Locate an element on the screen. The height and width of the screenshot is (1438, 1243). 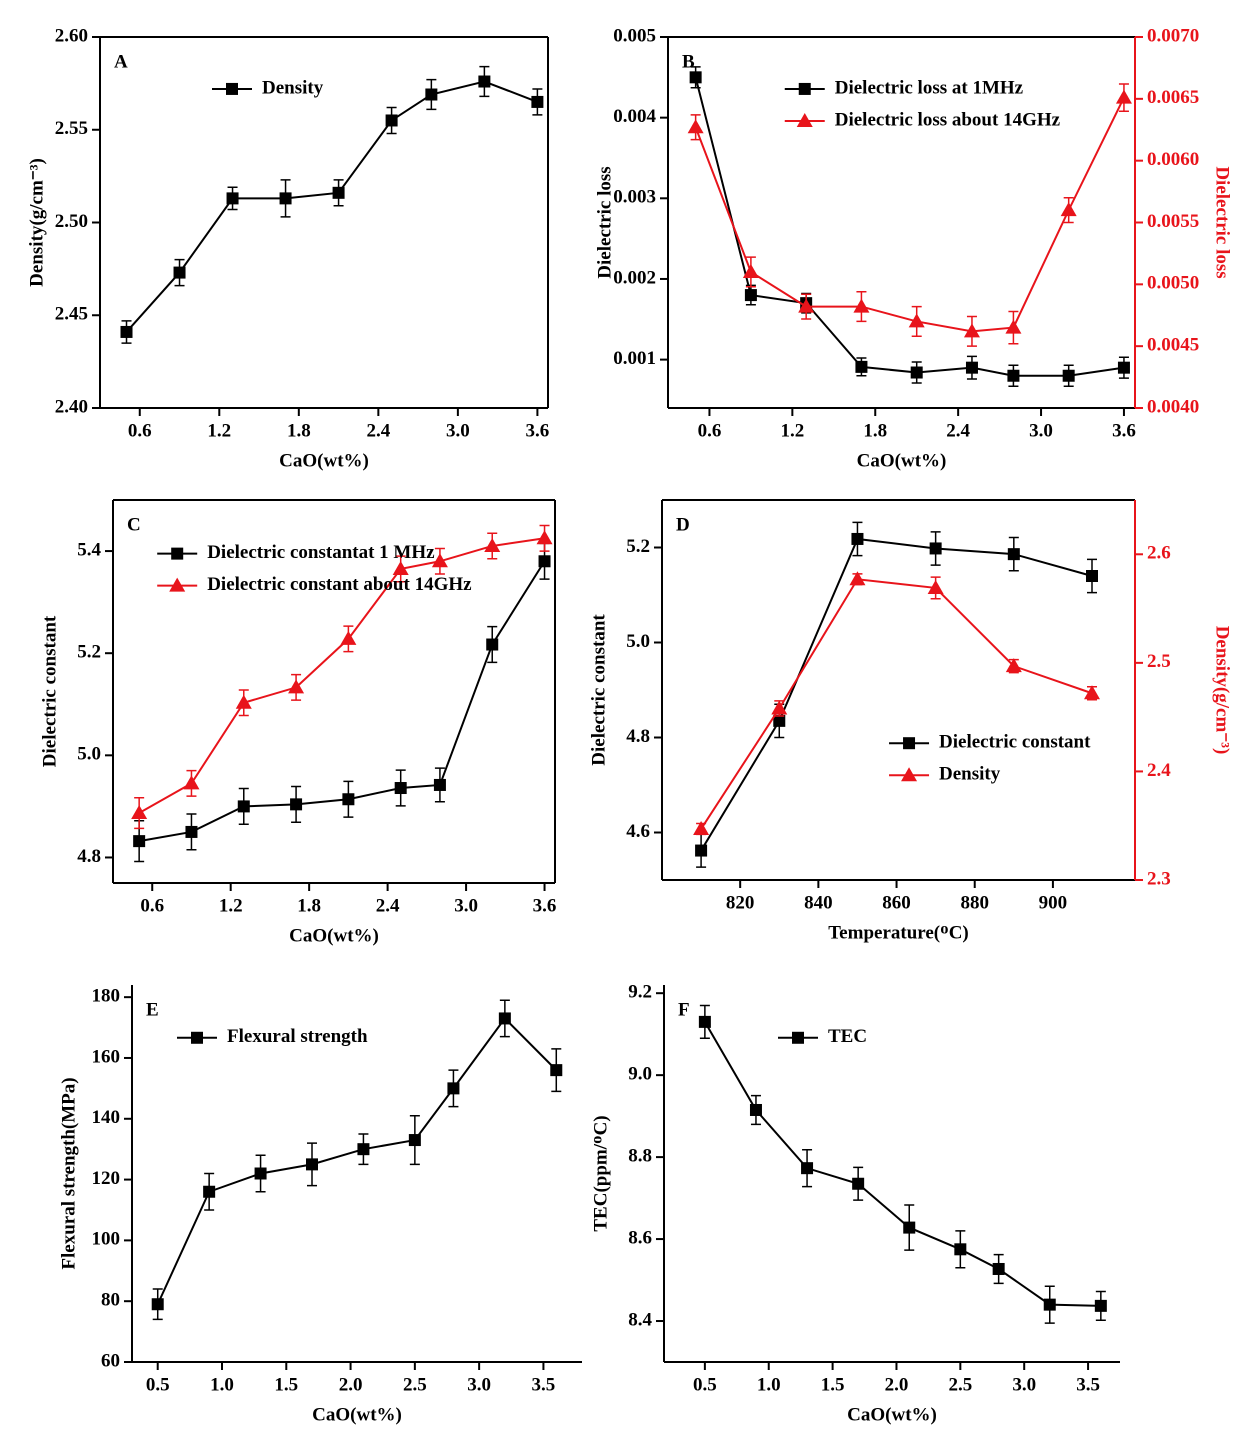
y2-axis-label: Dielectric loss is located at coordinates (1222, 222).